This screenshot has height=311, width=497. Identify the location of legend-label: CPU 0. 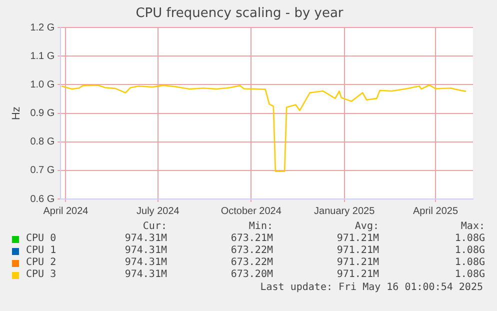
(42, 239).